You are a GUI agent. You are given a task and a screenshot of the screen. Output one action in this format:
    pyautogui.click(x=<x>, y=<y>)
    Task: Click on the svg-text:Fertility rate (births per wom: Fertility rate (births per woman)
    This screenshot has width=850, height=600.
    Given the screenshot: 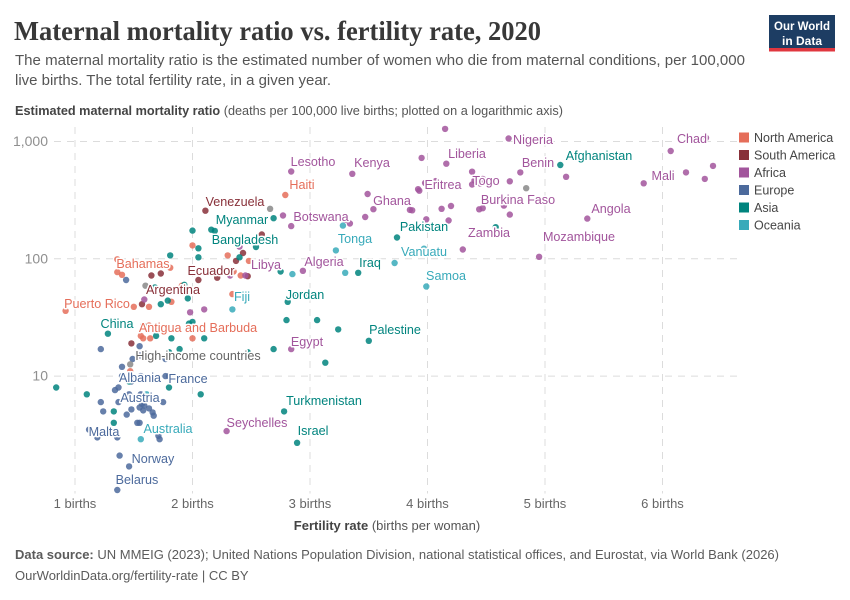 What is the action you would take?
    pyautogui.click(x=387, y=525)
    